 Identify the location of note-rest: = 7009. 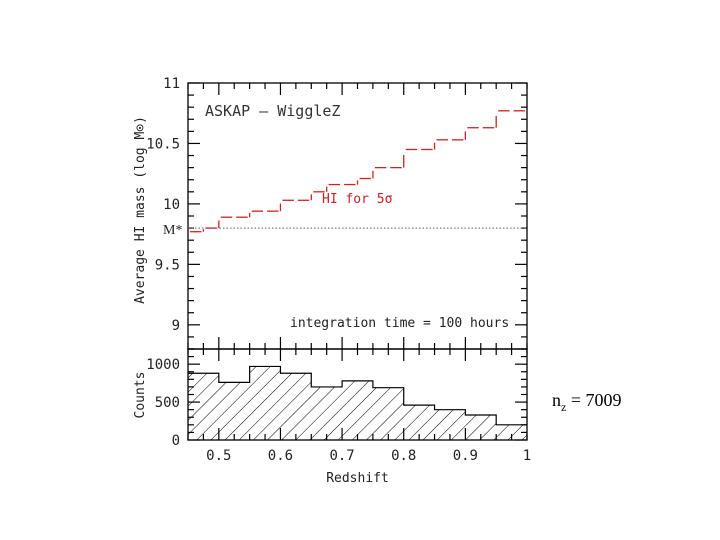
(593, 400).